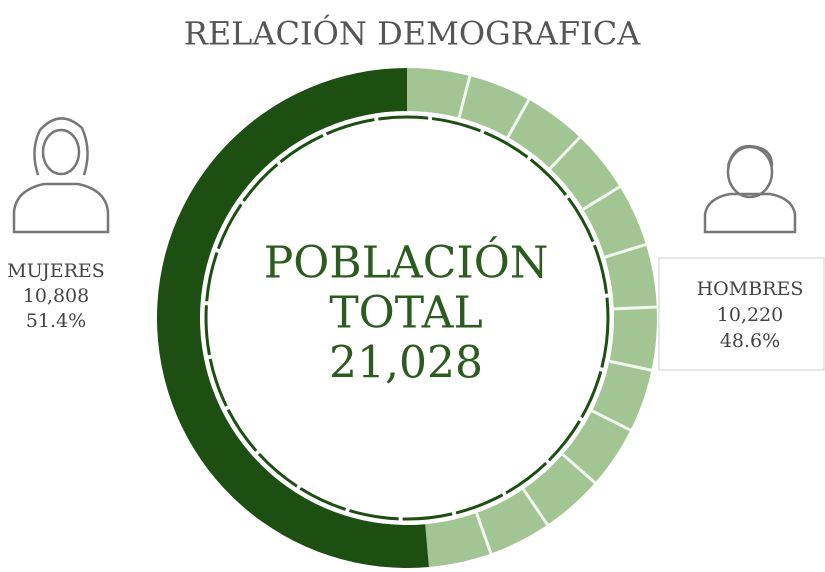 The image size is (825, 572). I want to click on female-icon, so click(61, 175).